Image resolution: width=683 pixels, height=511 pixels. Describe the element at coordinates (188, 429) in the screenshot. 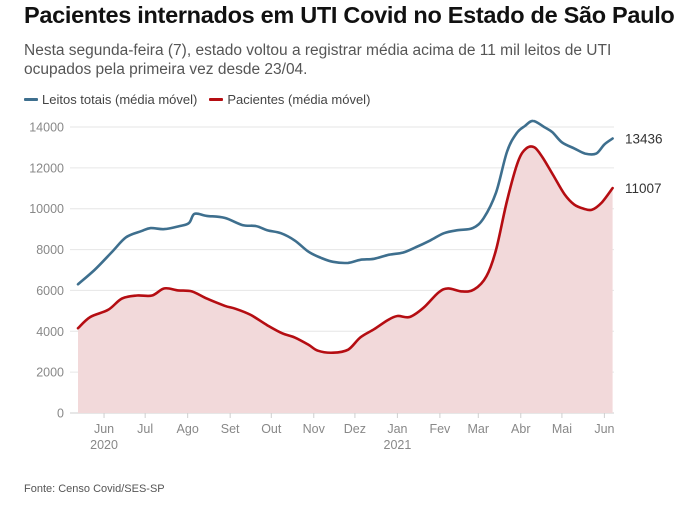

I see `x-tick-label: Ago` at that location.